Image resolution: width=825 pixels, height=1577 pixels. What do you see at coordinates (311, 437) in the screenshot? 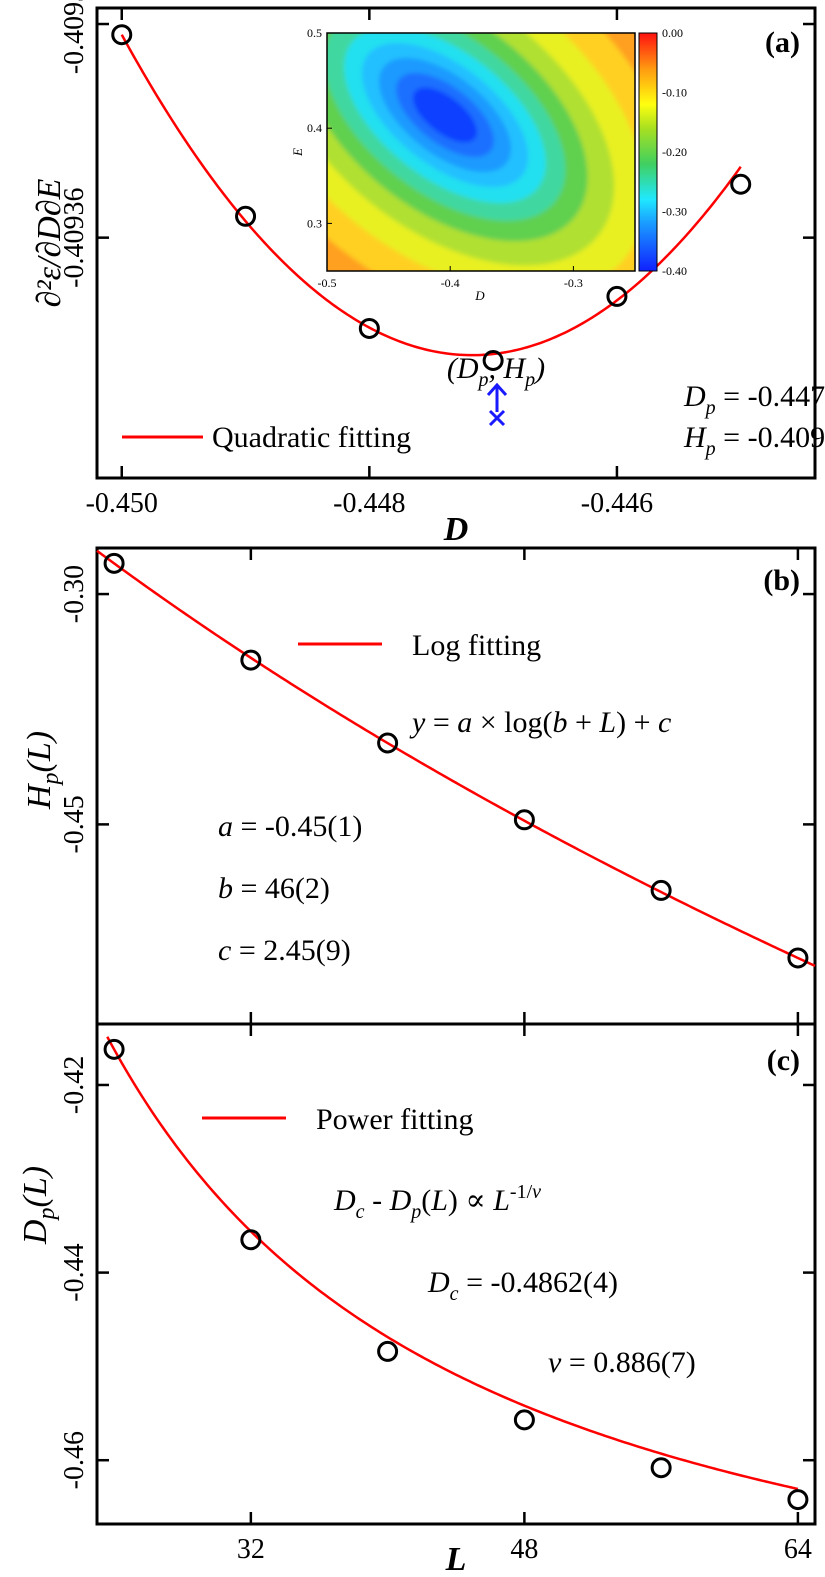
I see `panel-a-legend-label: Quadratic fitting` at bounding box center [311, 437].